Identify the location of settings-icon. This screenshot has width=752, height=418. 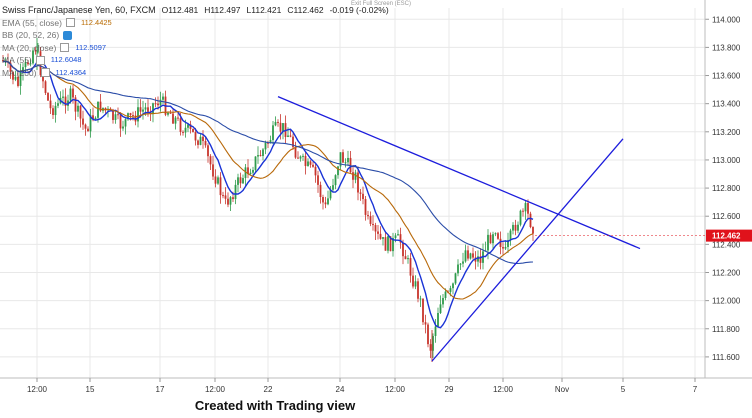
(68, 35).